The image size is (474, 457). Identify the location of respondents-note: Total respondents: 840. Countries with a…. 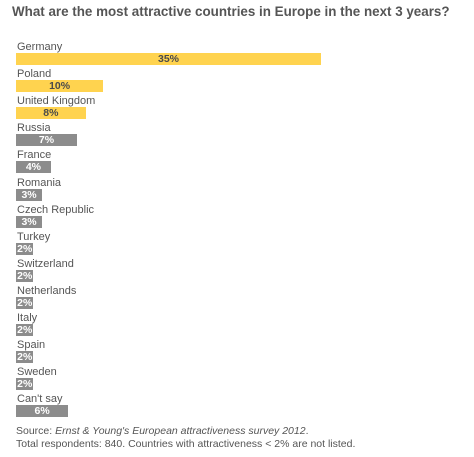
(186, 444).